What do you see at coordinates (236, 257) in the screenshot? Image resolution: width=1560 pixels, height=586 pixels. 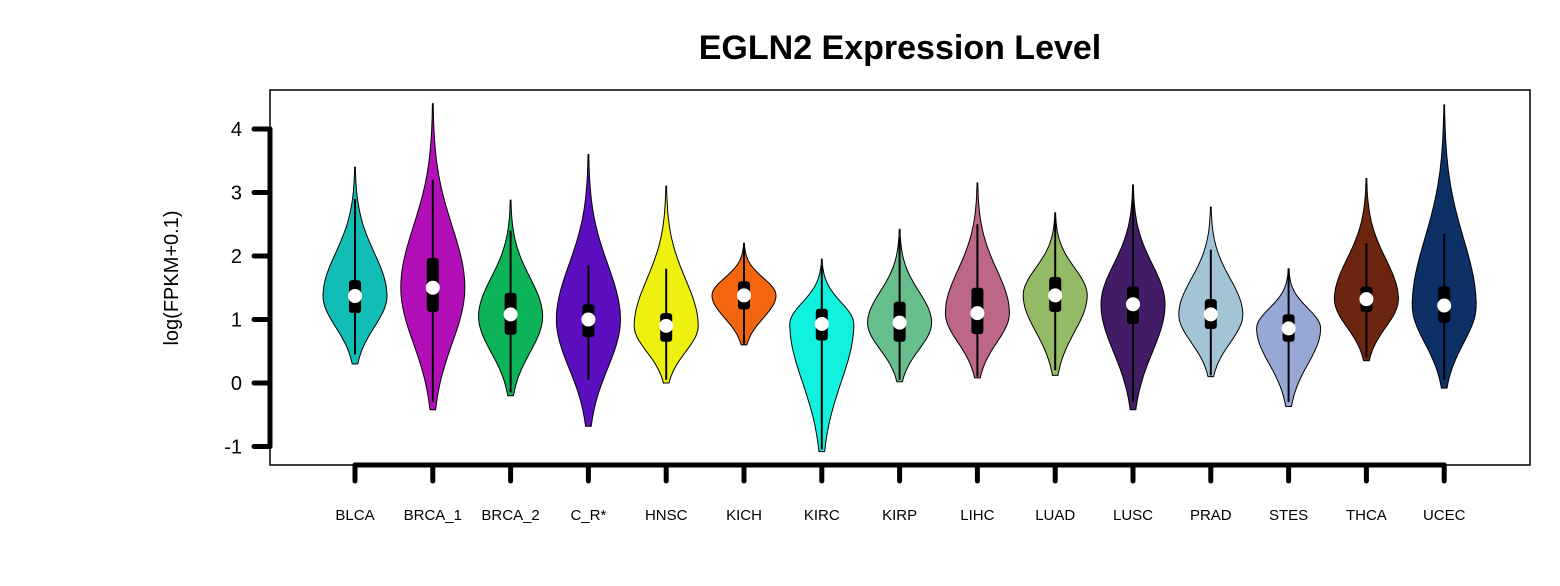 I see `y-tick-label: 2` at bounding box center [236, 257].